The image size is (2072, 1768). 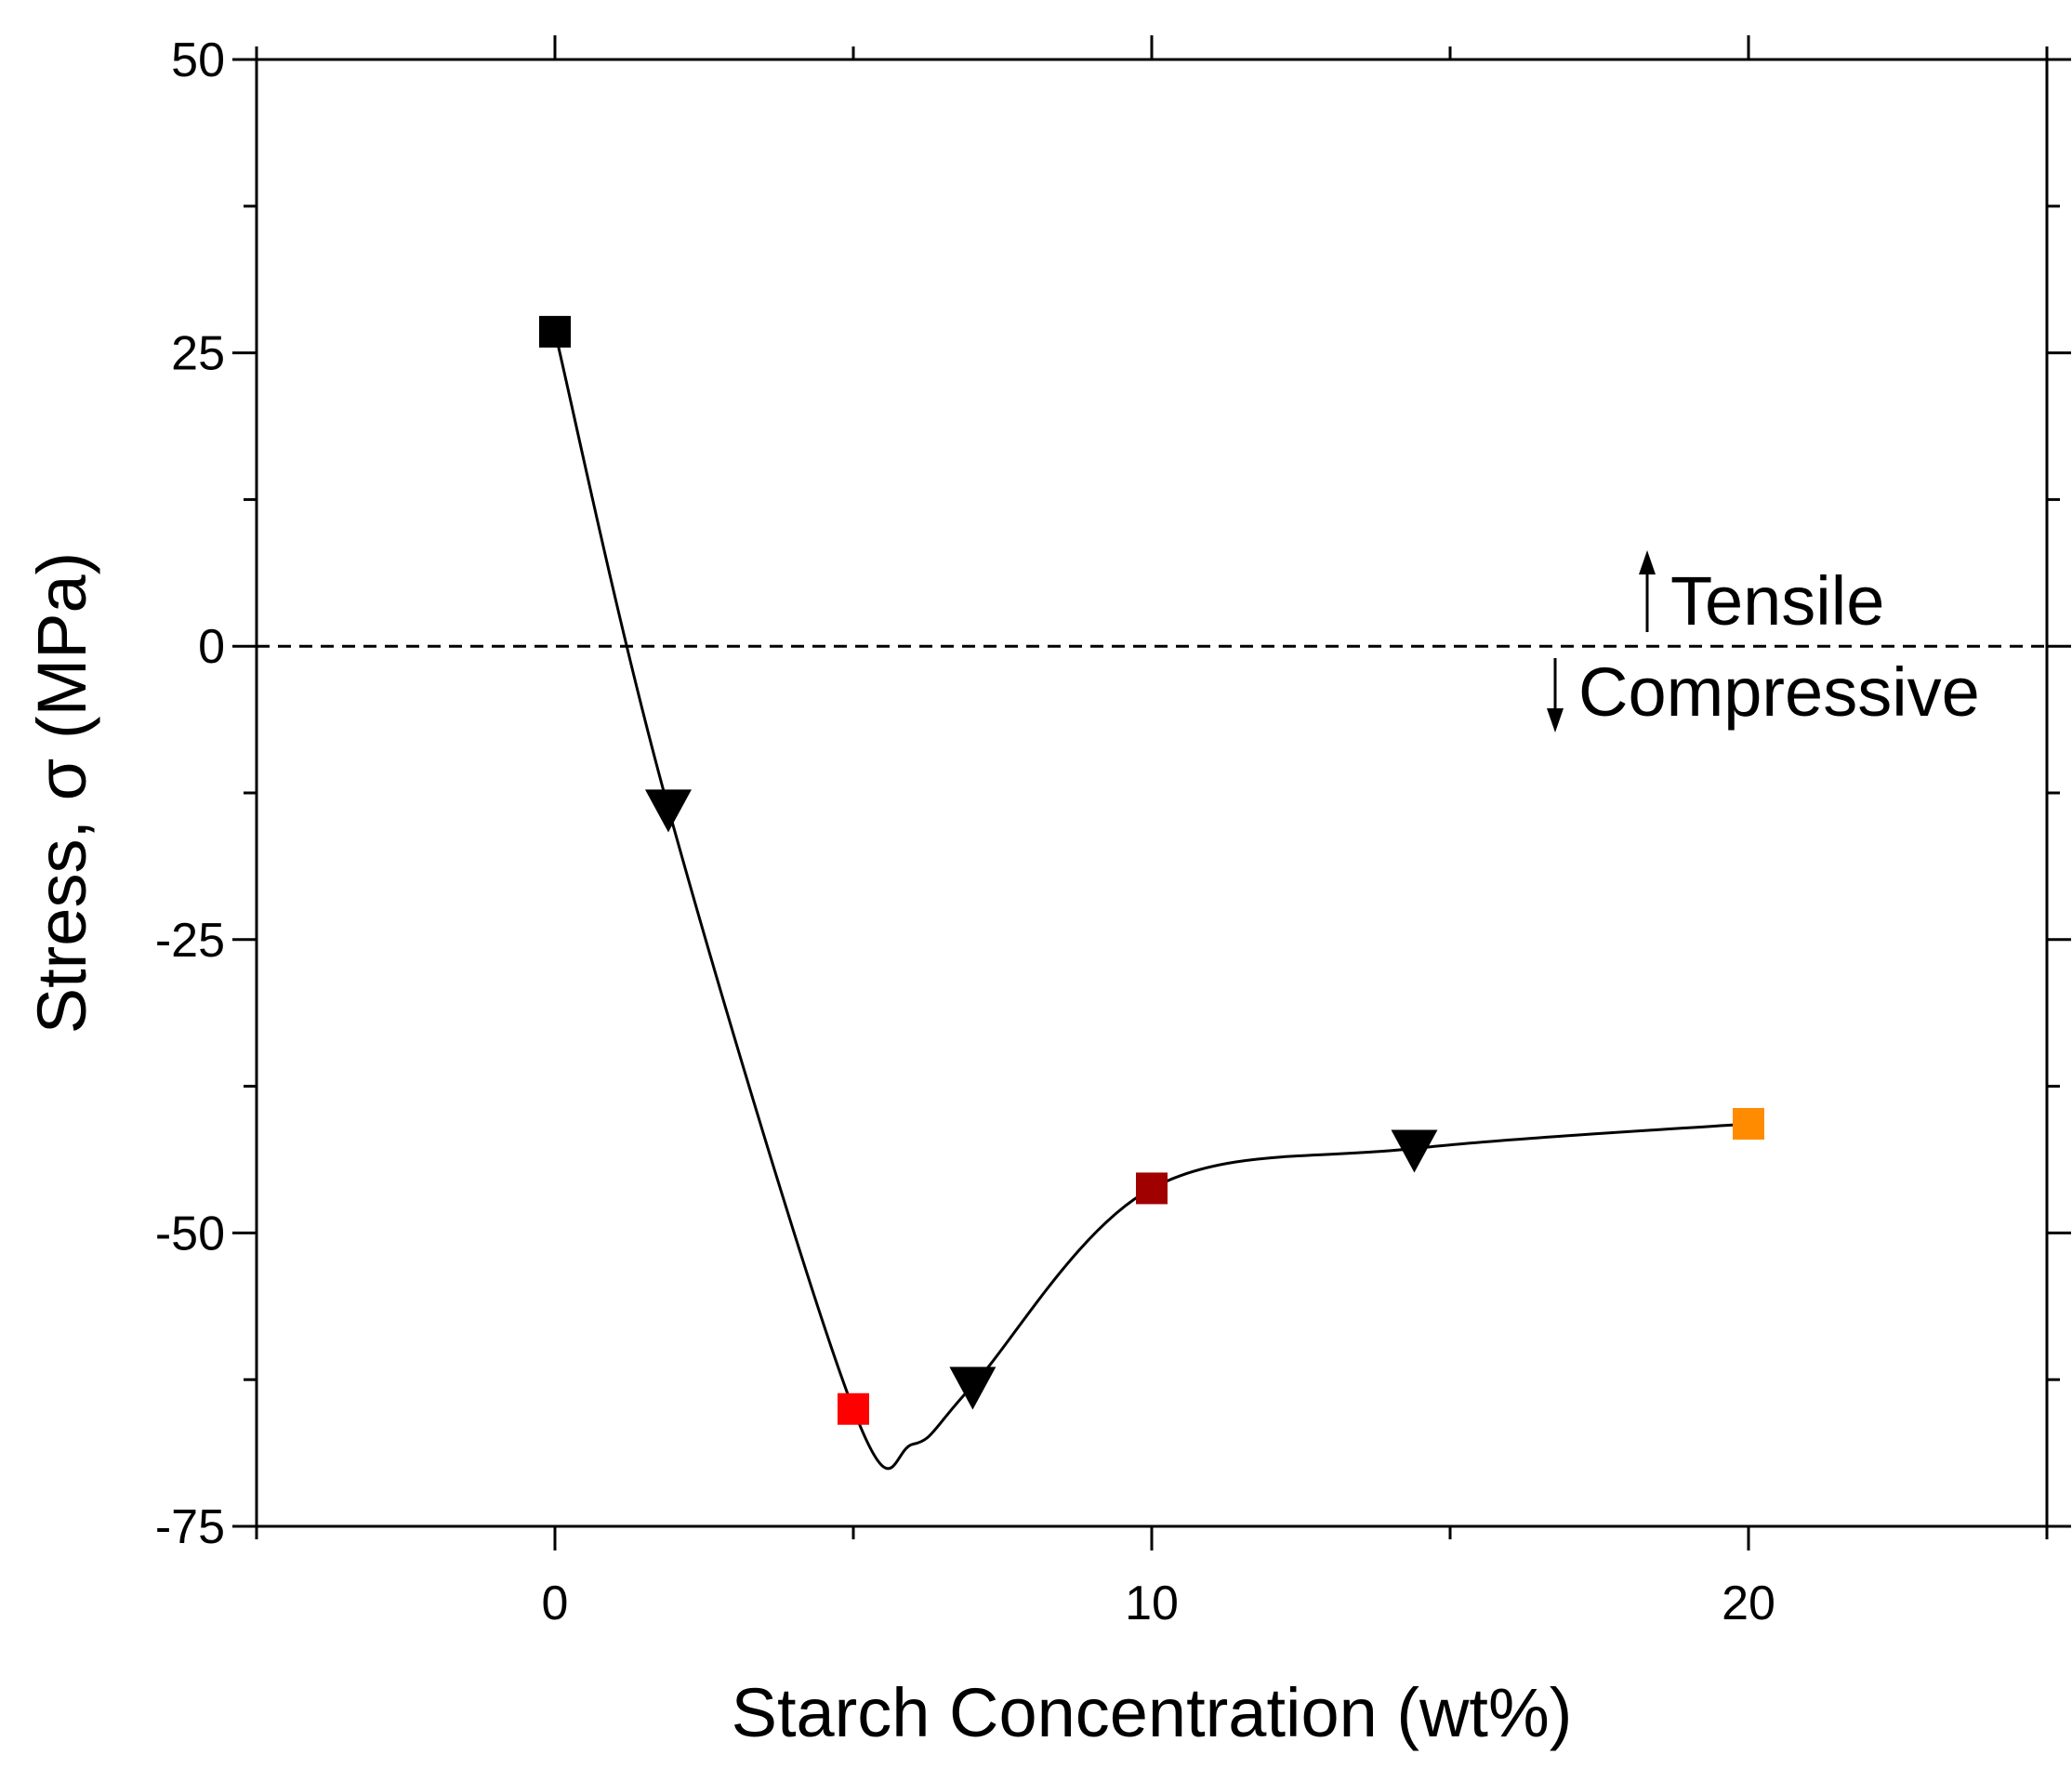 What do you see at coordinates (1777, 601) in the screenshot?
I see `tensile-label: Tensile` at bounding box center [1777, 601].